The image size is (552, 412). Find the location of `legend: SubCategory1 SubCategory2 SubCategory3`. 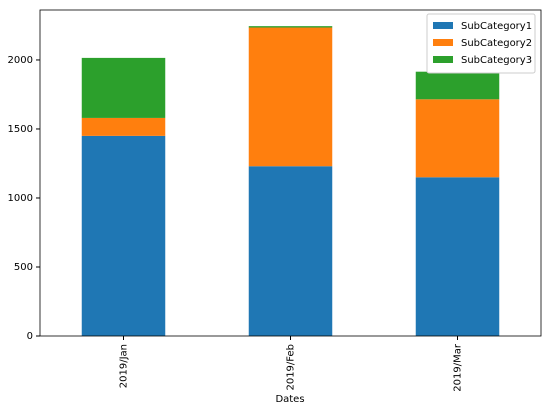

legend: SubCategory1 SubCategory2 SubCategory3 is located at coordinates (481, 43).